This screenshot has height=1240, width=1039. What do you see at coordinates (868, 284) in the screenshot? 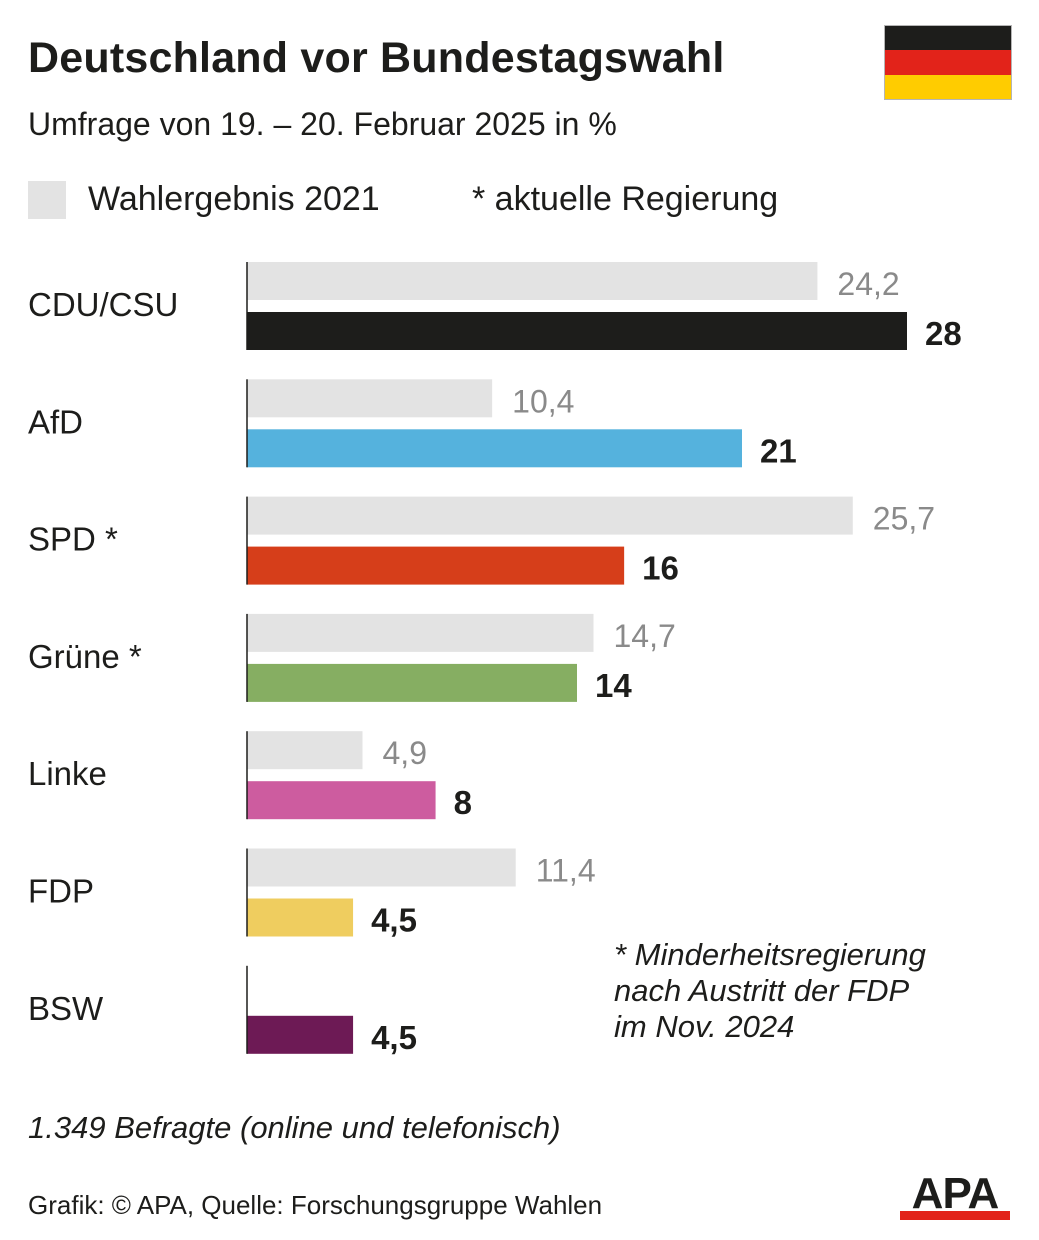
I see `data-label-2021: 24,2` at bounding box center [868, 284].